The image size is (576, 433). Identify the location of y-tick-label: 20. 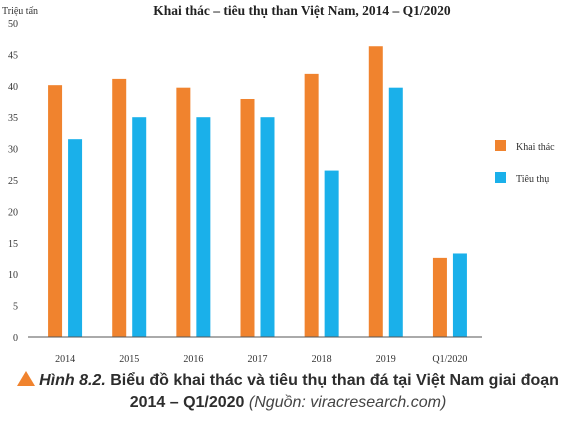
(13, 212).